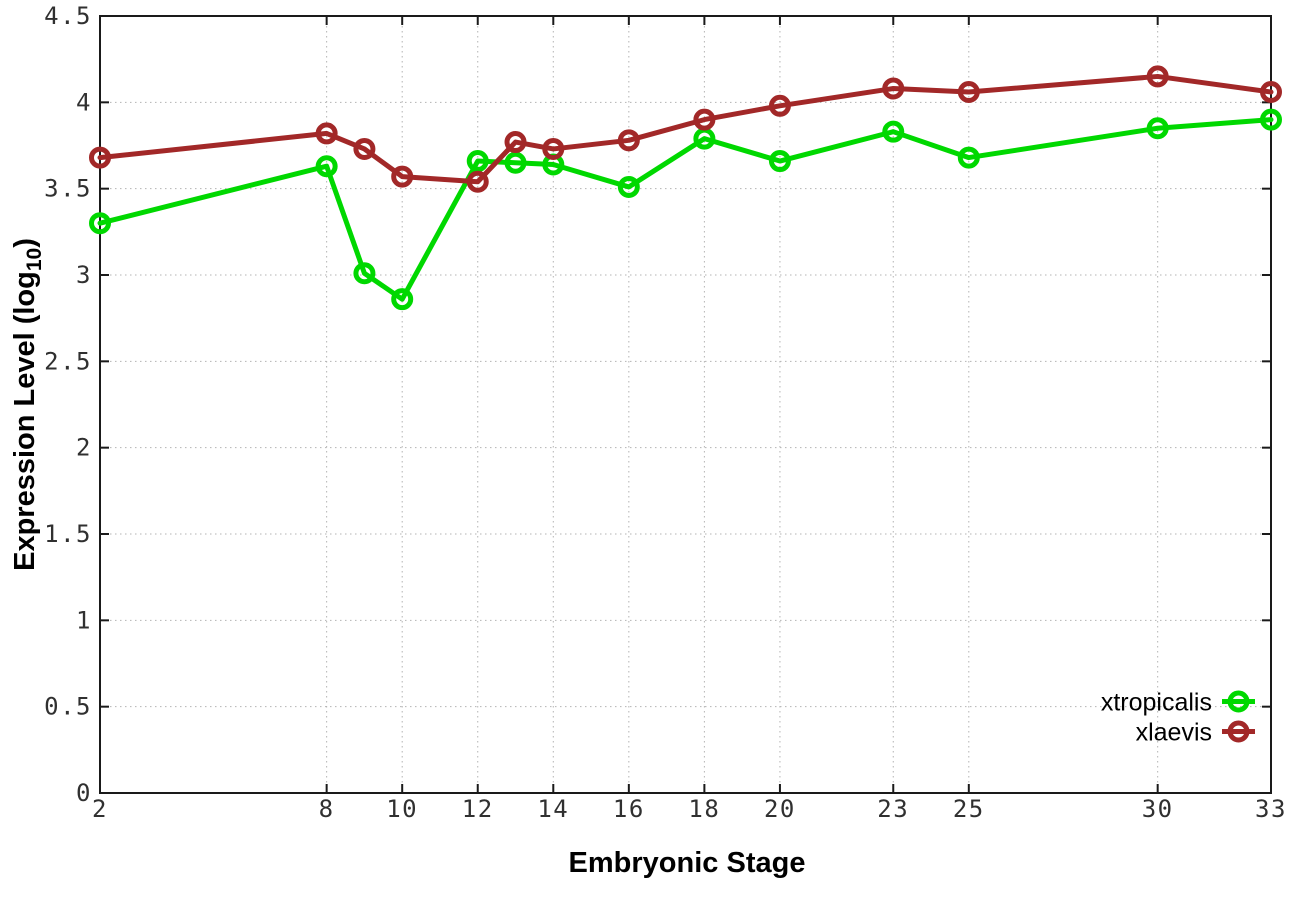 This screenshot has width=1296, height=907. I want to click on x-tick-label: 18, so click(704, 809).